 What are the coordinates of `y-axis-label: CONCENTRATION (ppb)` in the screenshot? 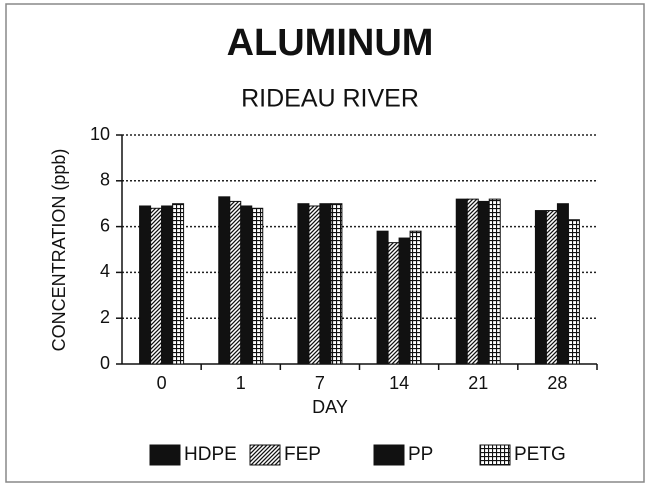 It's located at (59, 250).